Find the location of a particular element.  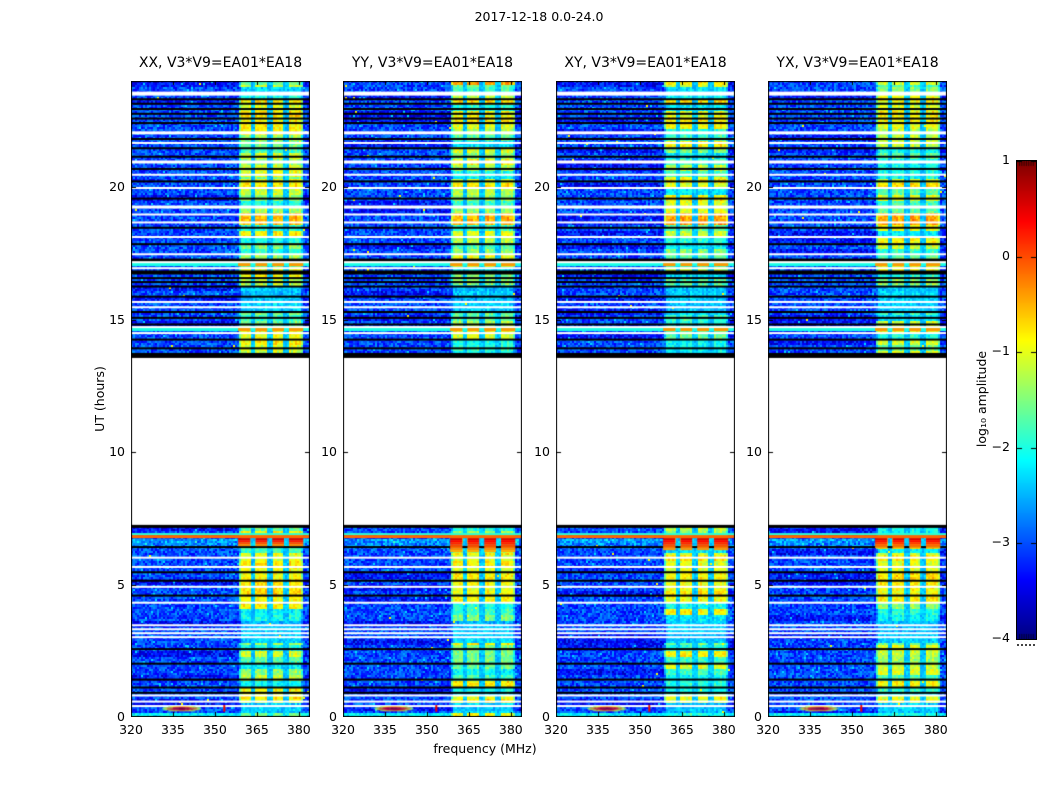

x-axis-label: frequency (MHz) is located at coordinates (485, 748).